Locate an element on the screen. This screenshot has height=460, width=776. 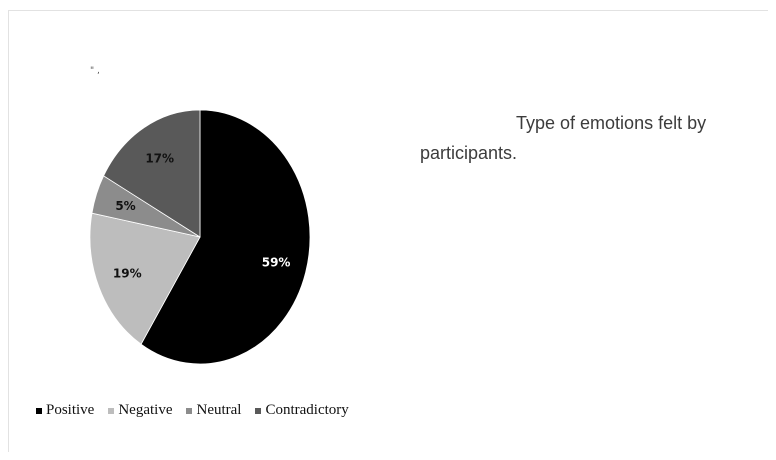
legend-item-contradictory: Contradictory is located at coordinates (302, 410).